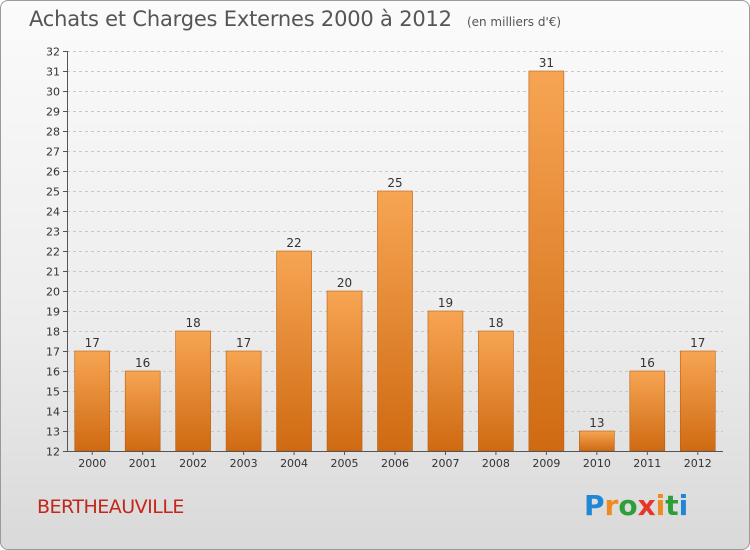 The width and height of the screenshot is (750, 550). What do you see at coordinates (53, 412) in the screenshot?
I see `y-tick-label: 14` at bounding box center [53, 412].